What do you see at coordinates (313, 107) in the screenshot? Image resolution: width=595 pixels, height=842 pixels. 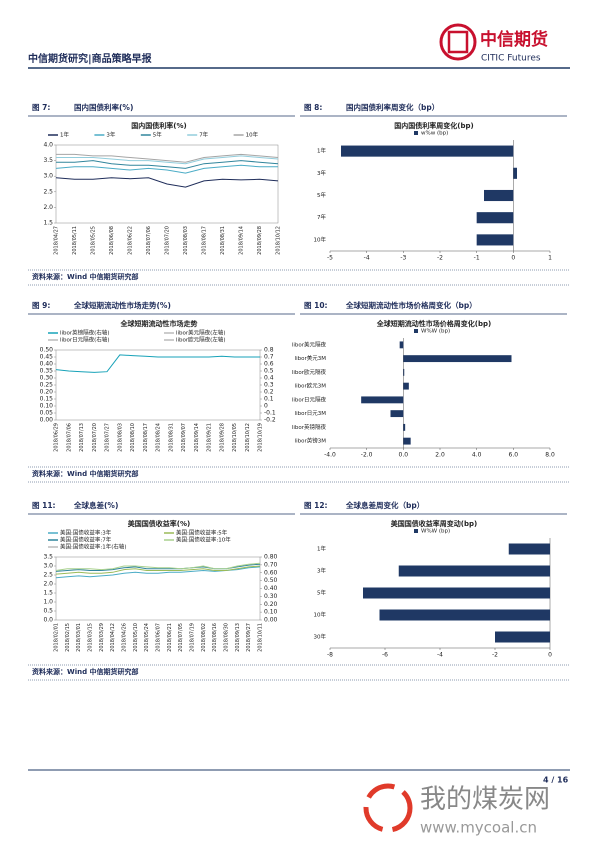 I see `figure-label: 图 8:` at bounding box center [313, 107].